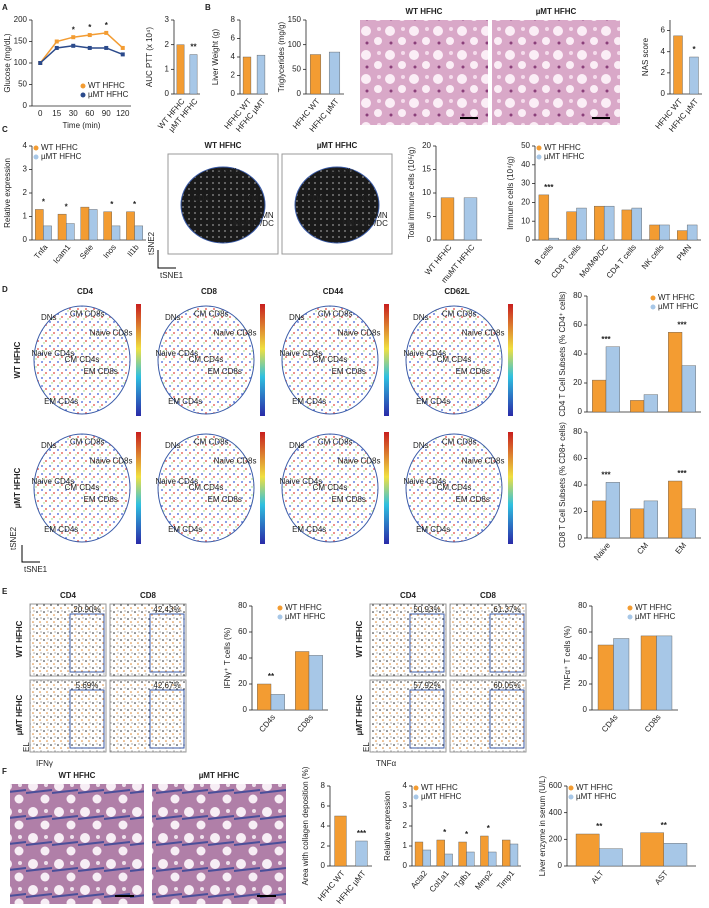 The width and height of the screenshot is (709, 908). What do you see at coordinates (424, 11) in the screenshot?
I see `image-title: WT HFHC` at bounding box center [424, 11].